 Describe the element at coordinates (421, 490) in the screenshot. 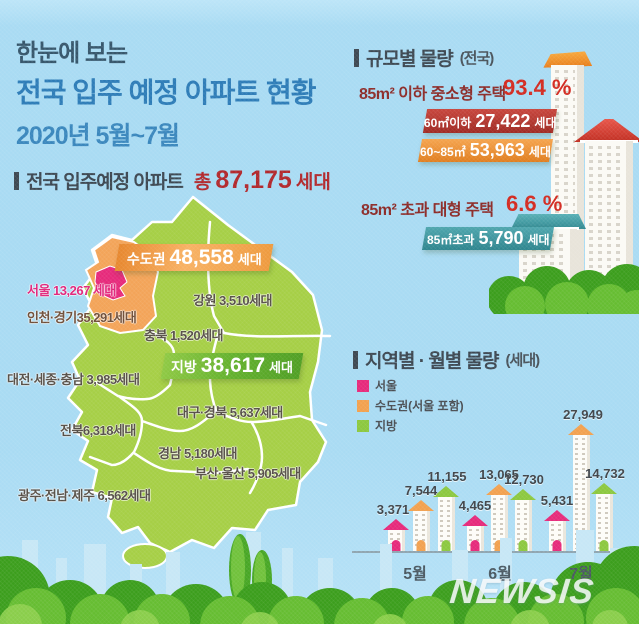

I see `bar-value: 7,544` at that location.